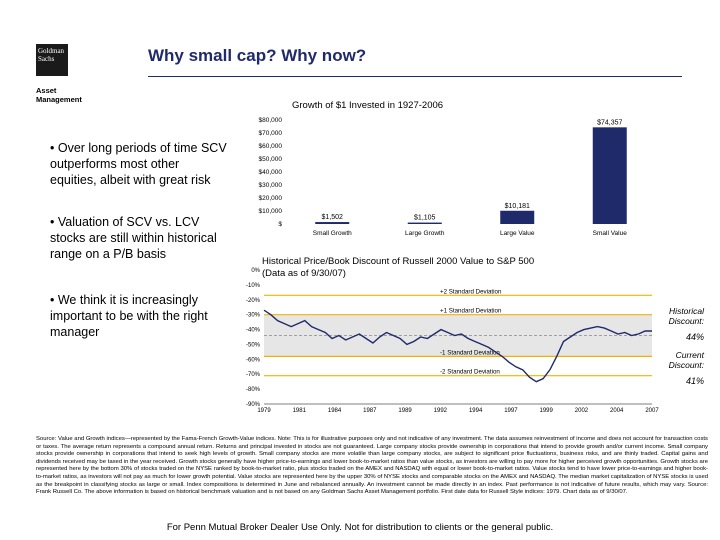 This screenshot has width=720, height=540. Describe the element at coordinates (271, 133) in the screenshot. I see `bar-y-tick-label: $70,000` at that location.